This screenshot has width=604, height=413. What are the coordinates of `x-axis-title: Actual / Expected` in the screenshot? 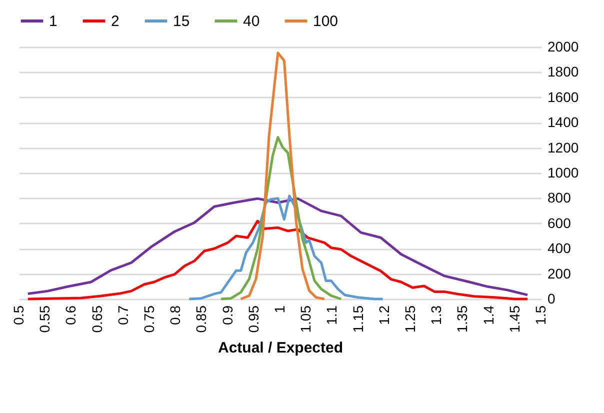 It's located at (281, 348).